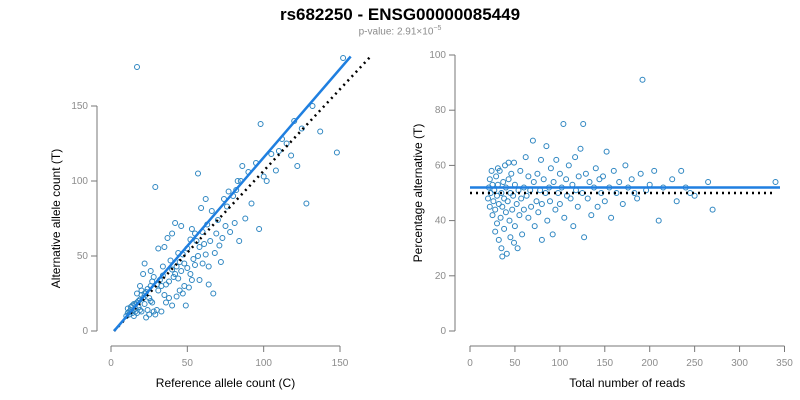  Describe the element at coordinates (443, 331) in the screenshot. I see `y-tick-label: 0` at that location.